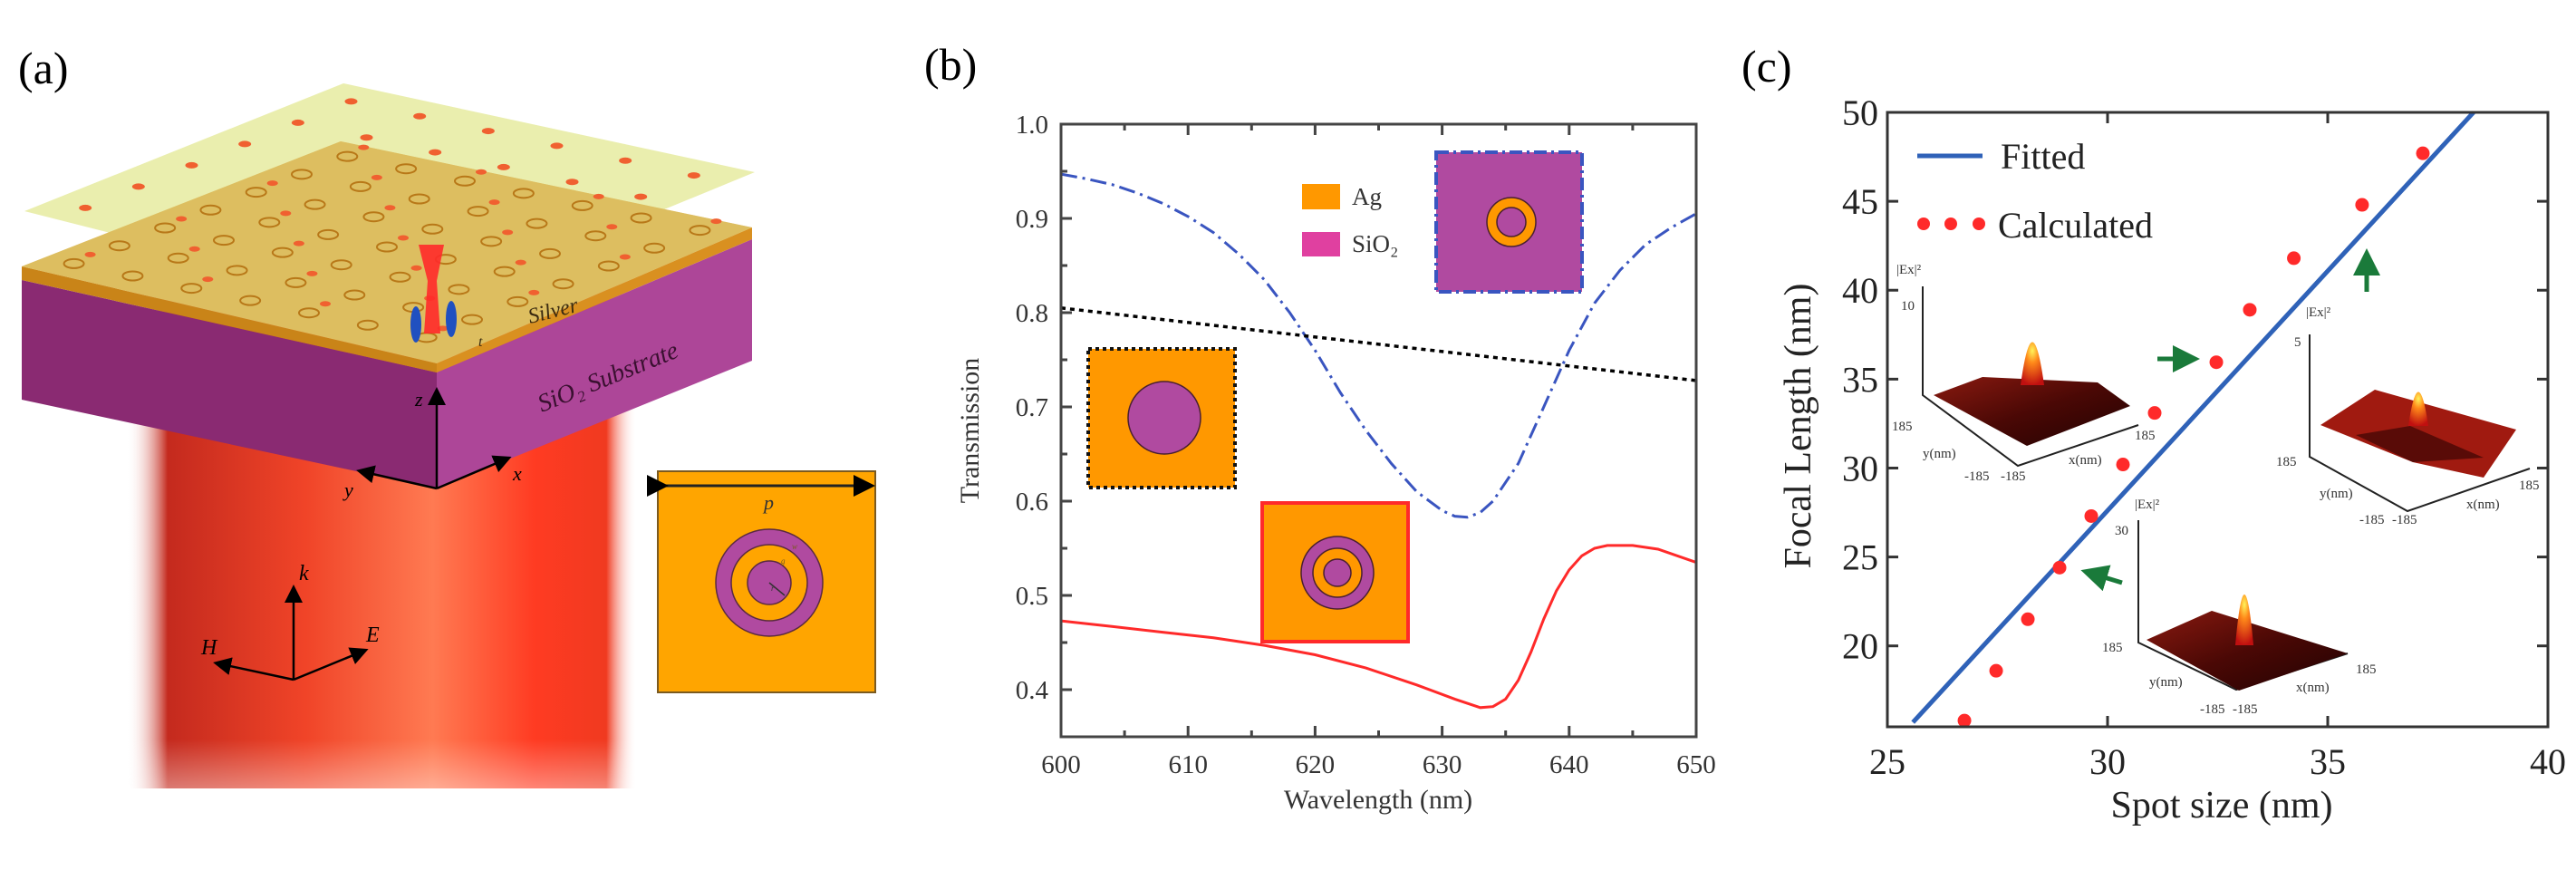 This screenshot has height=870, width=2576. What do you see at coordinates (777, 589) in the screenshot?
I see `radius-line` at bounding box center [777, 589].